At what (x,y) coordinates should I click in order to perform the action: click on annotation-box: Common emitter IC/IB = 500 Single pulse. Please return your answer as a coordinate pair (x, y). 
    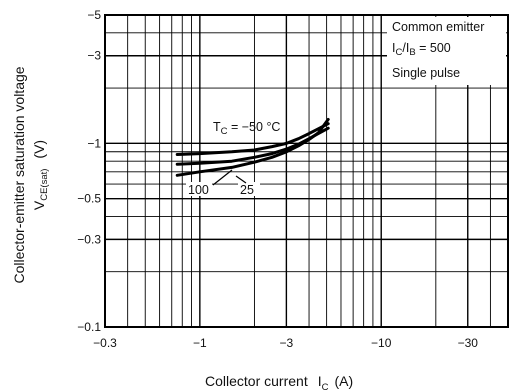
    Looking at the image, I should click on (446, 51).